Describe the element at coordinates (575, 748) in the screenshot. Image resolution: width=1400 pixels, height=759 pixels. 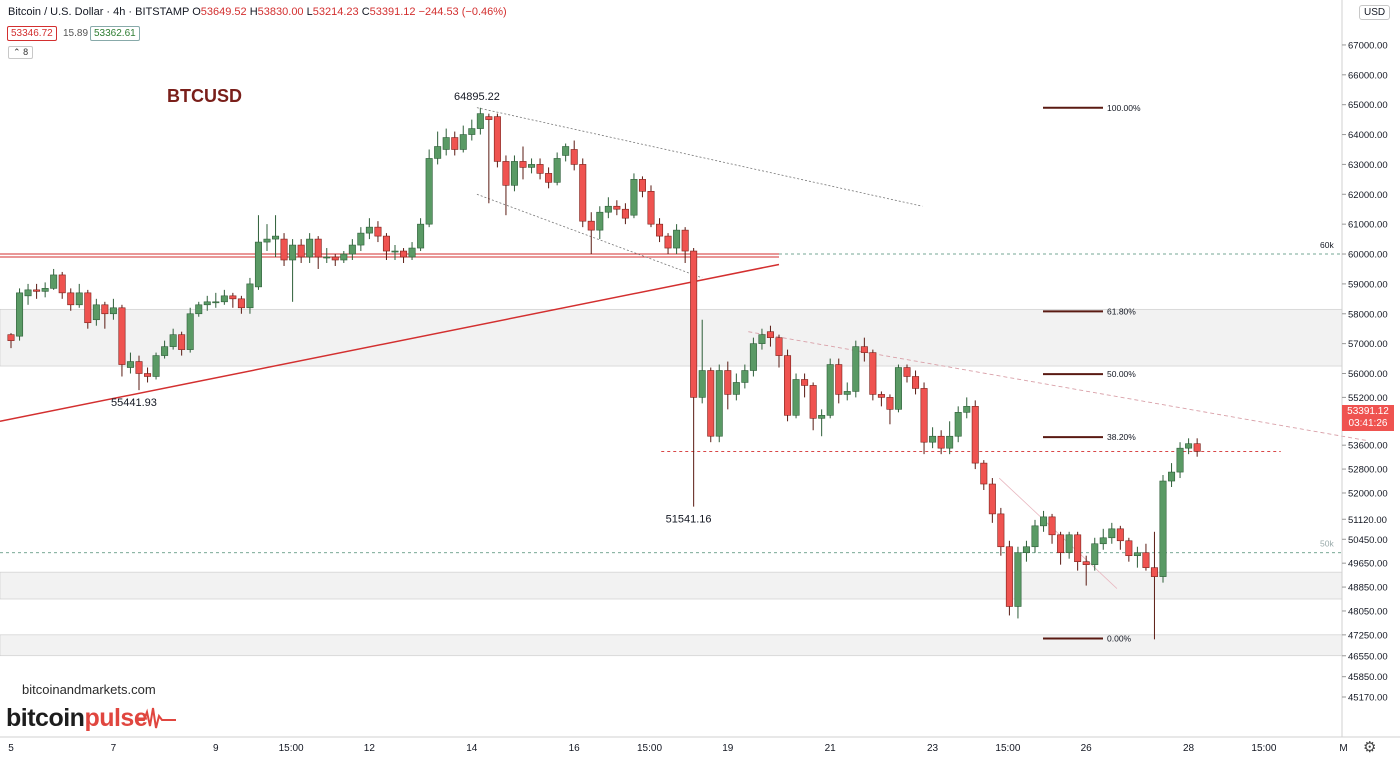
I see `x-tick-label: 16` at that location.